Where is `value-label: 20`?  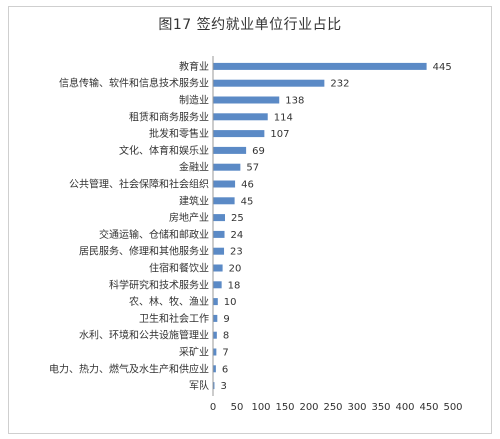
value-label: 20 is located at coordinates (235, 269).